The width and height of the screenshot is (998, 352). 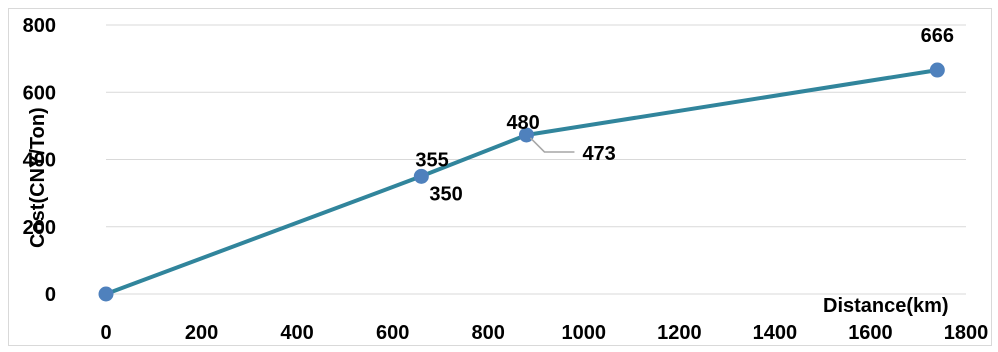 What do you see at coordinates (445, 194) in the screenshot?
I see `data-label: 350` at bounding box center [445, 194].